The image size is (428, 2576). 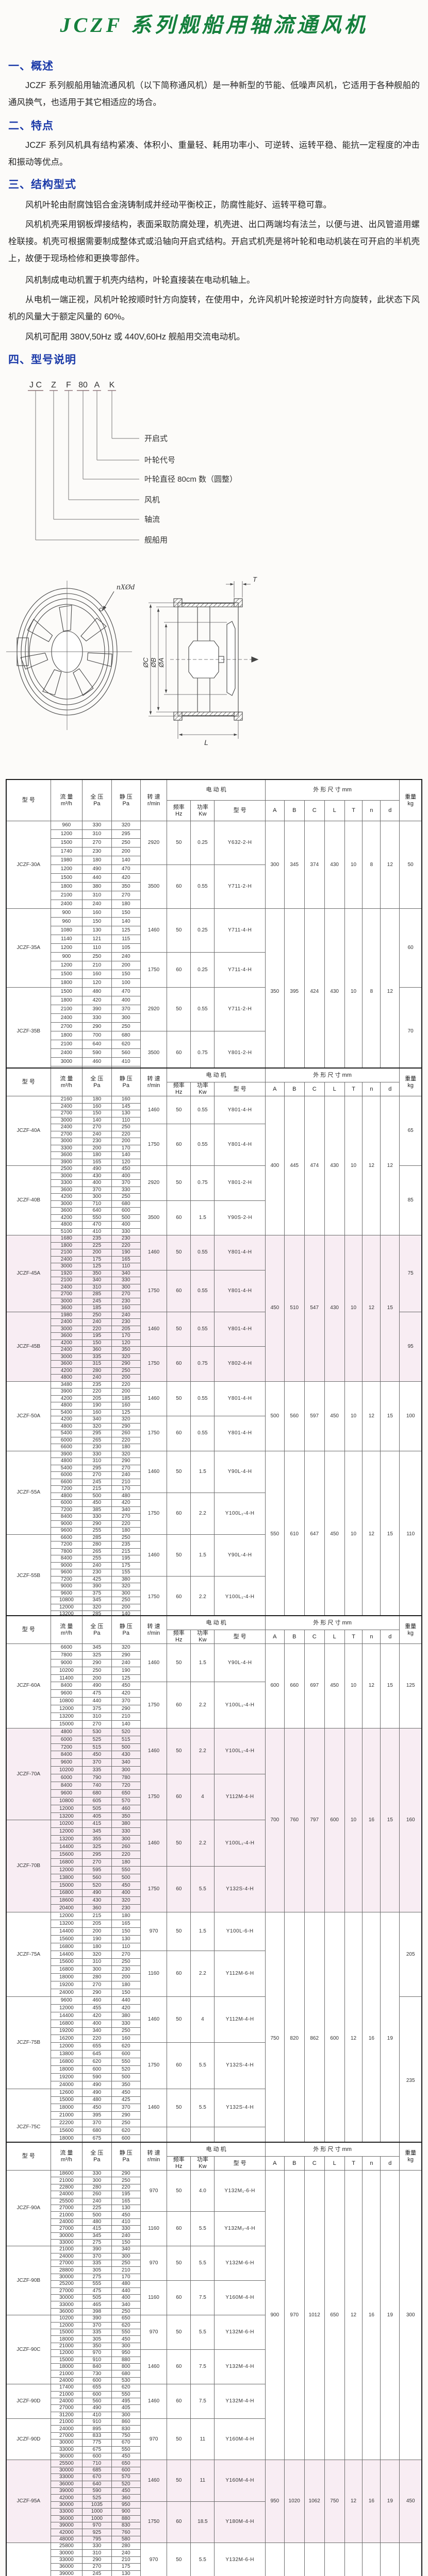 What do you see at coordinates (97, 2015) in the screenshot?
I see `total-pressure-value: 420` at bounding box center [97, 2015].